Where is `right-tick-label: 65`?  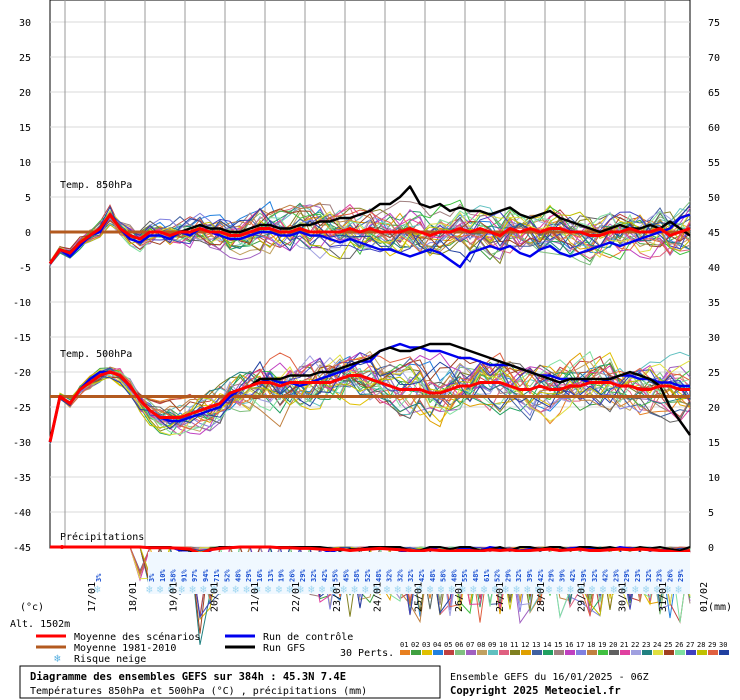
right-tick-label: 65 is located at coordinates (714, 93).